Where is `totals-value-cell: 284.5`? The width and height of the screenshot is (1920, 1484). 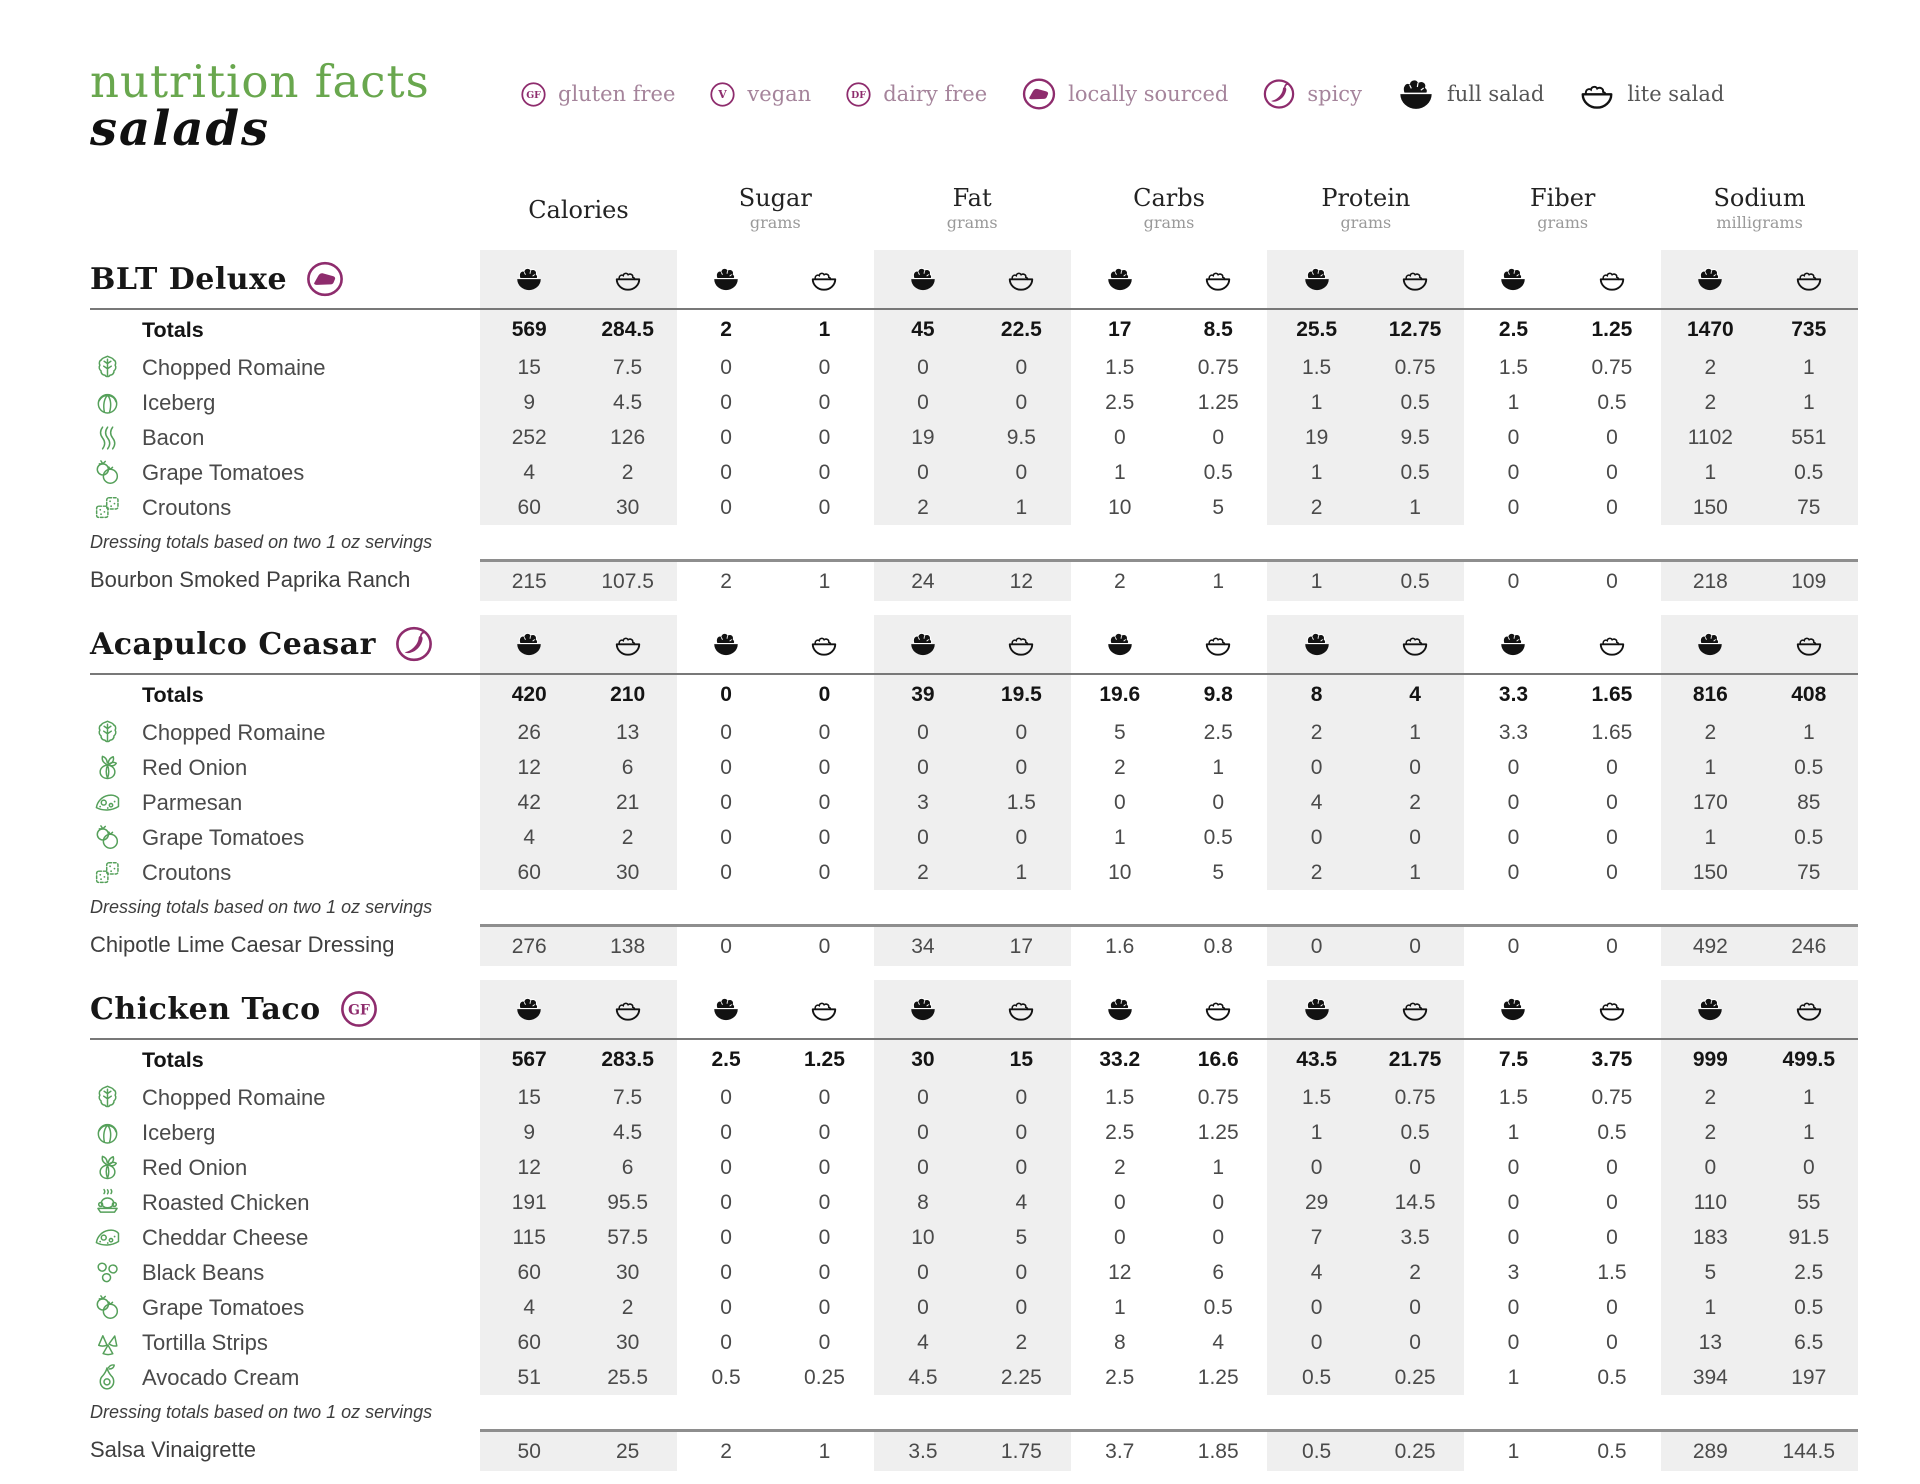 totals-value-cell: 284.5 is located at coordinates (627, 330).